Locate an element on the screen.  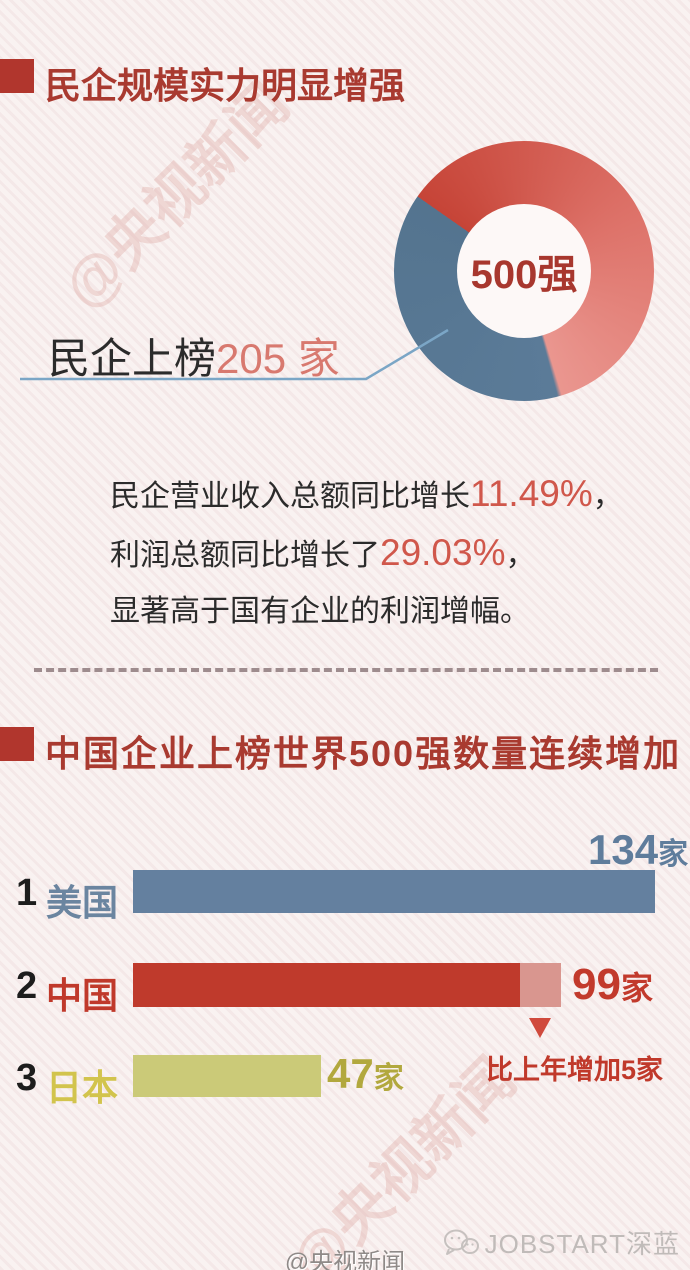
line2-punct: ， is located at coordinates (520, 555).